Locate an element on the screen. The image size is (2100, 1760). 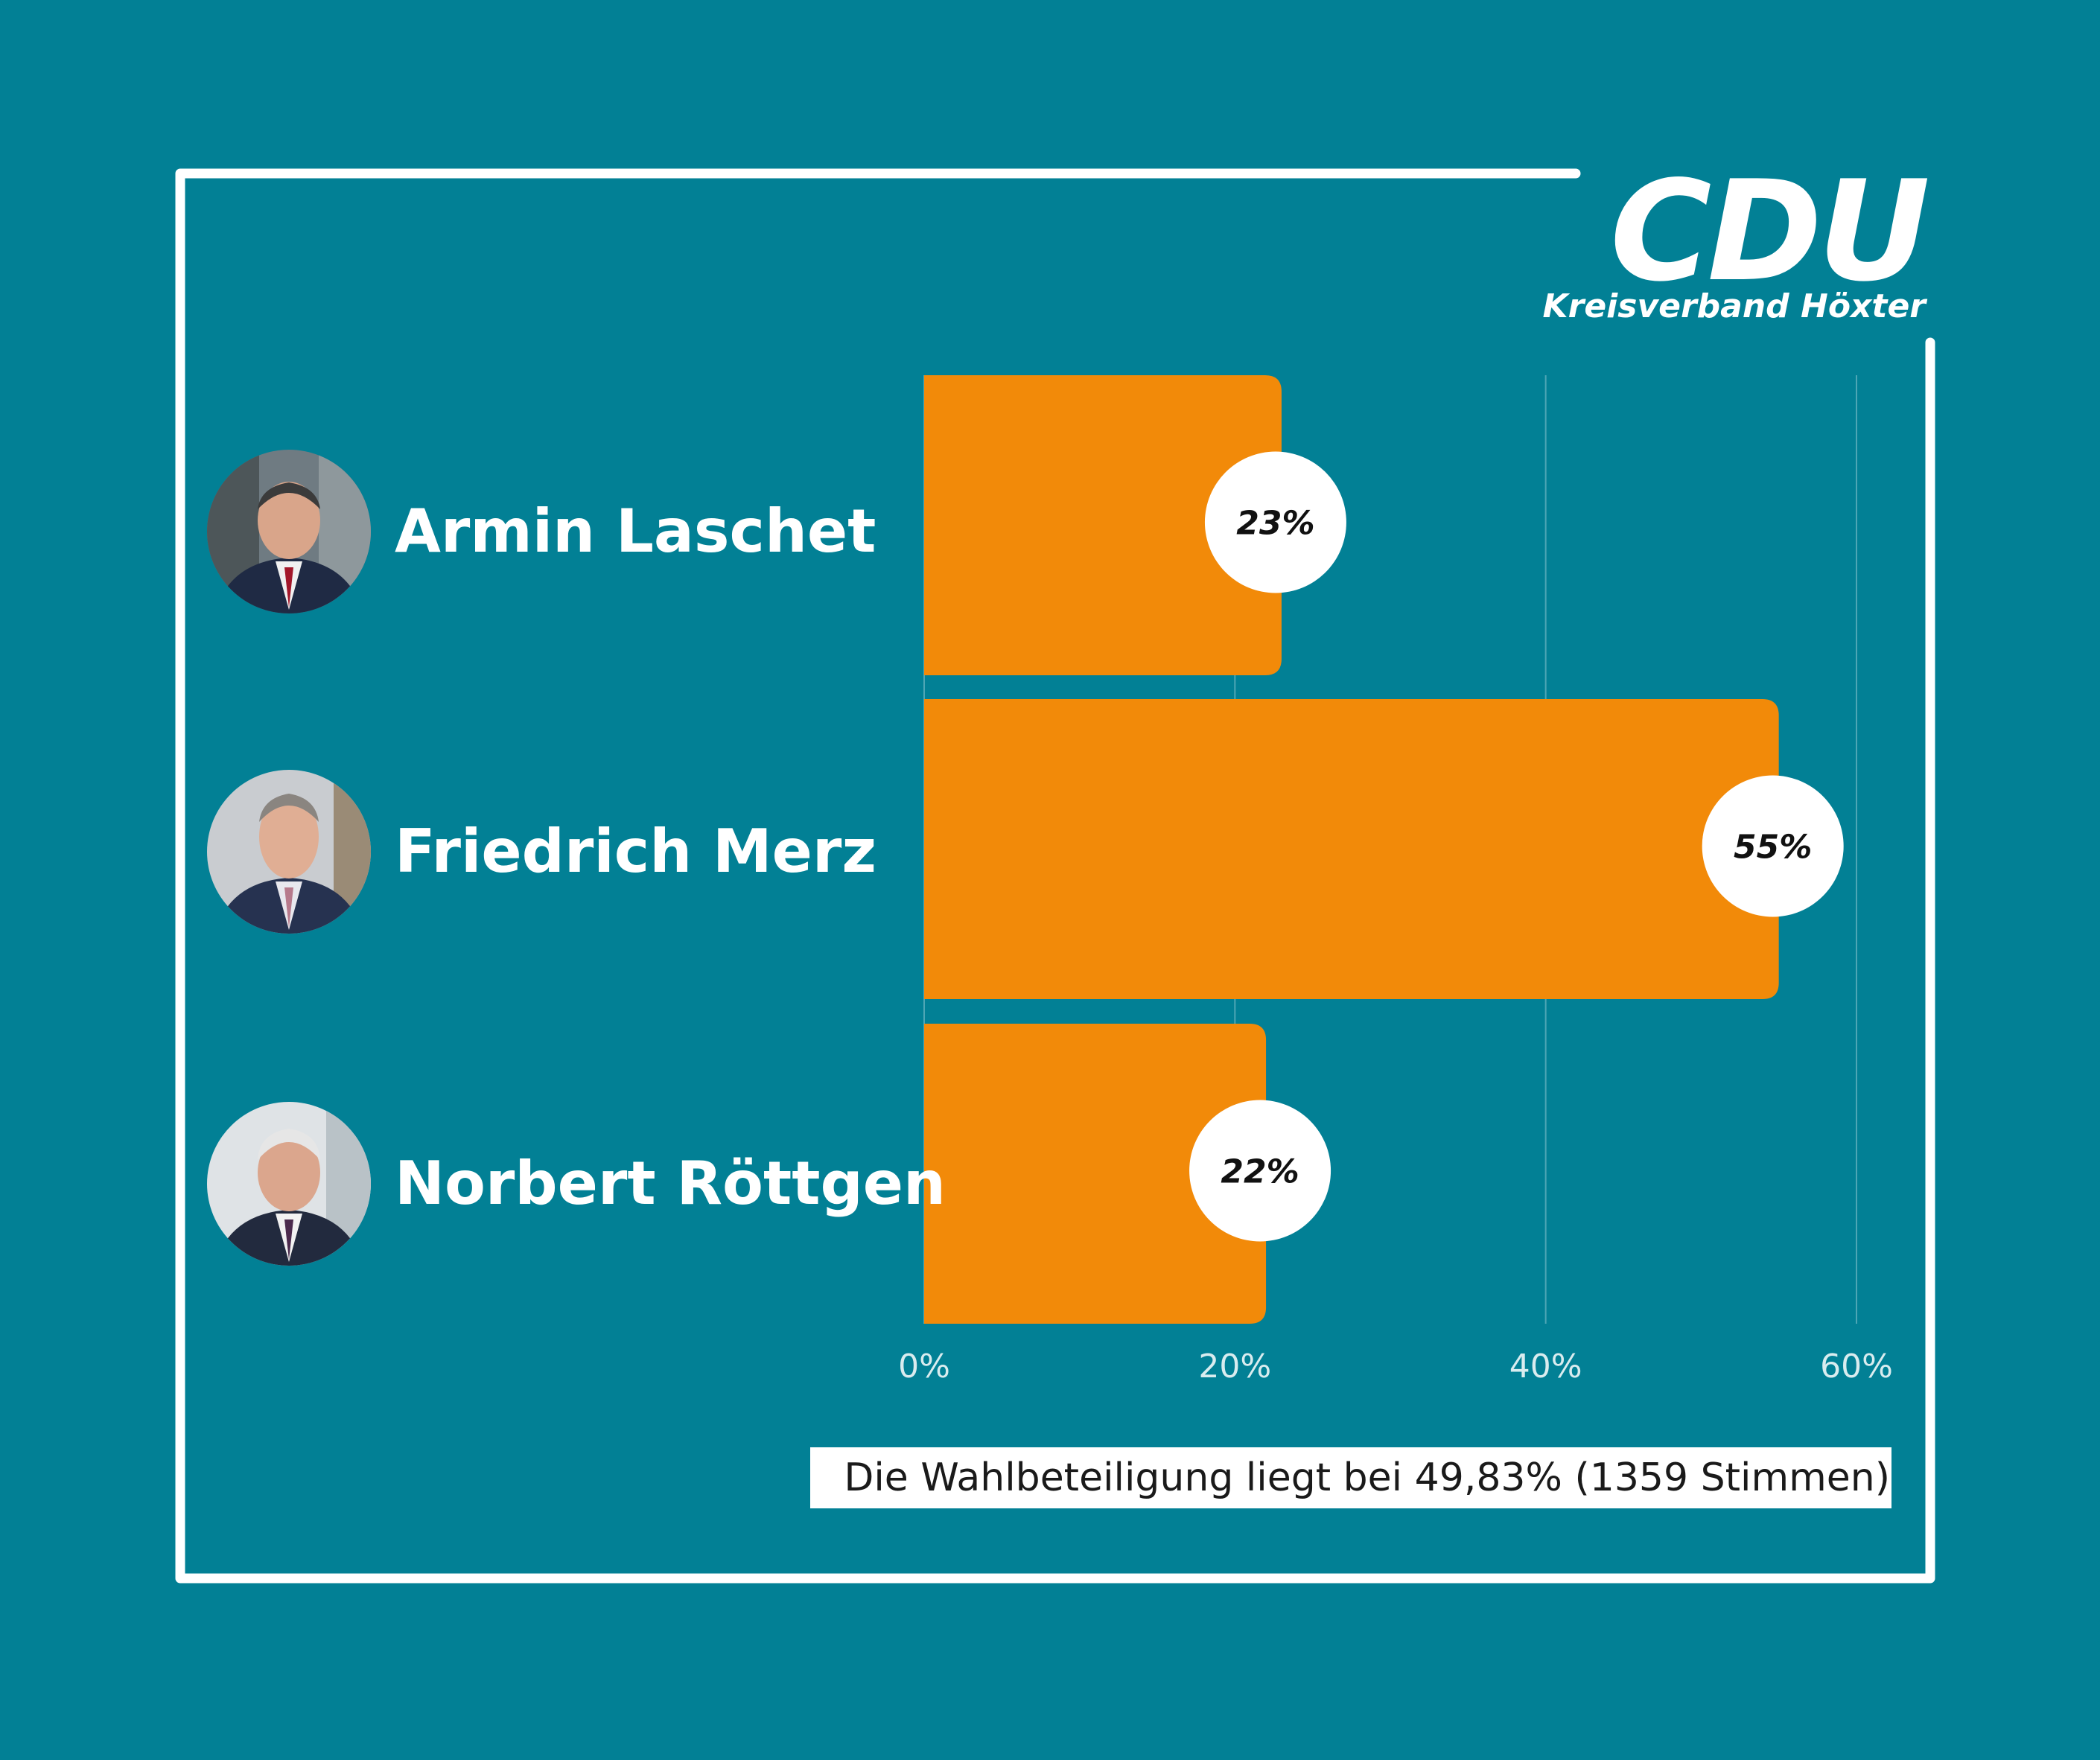
candidate-name: Friedrich Merz is located at coordinates (635, 851).